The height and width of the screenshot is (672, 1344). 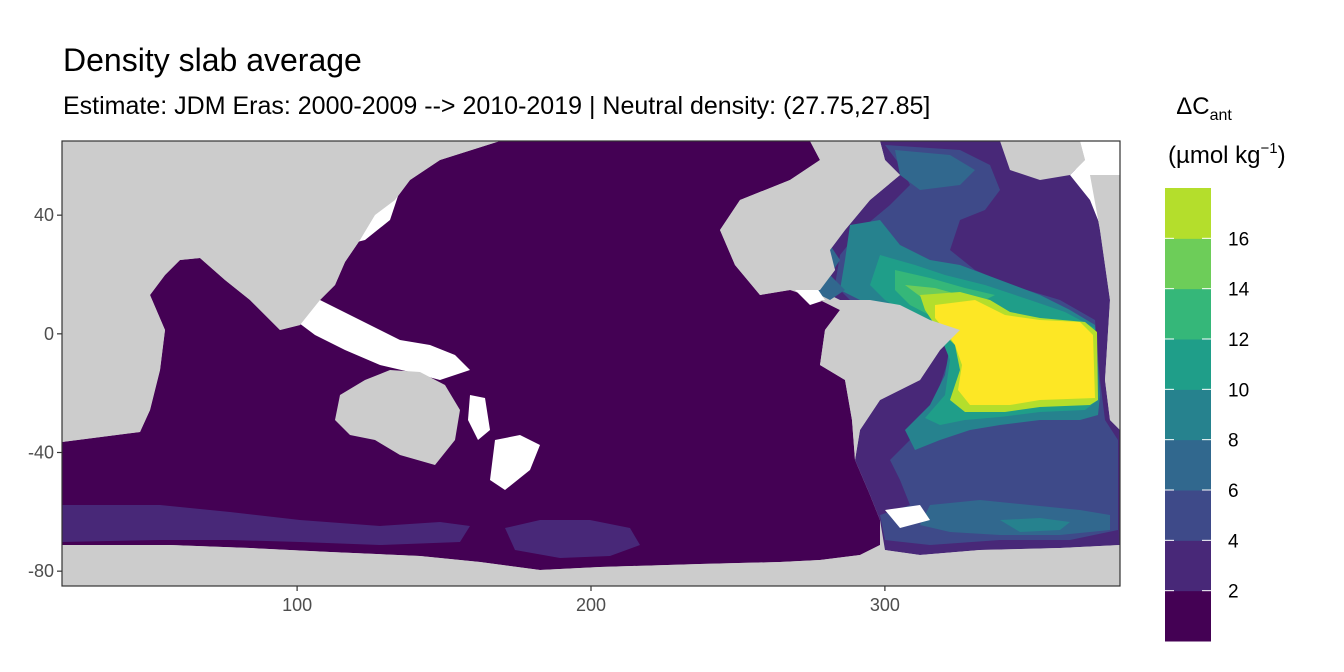 What do you see at coordinates (810, 218) in the screenshot?
I see `land-north-america` at bounding box center [810, 218].